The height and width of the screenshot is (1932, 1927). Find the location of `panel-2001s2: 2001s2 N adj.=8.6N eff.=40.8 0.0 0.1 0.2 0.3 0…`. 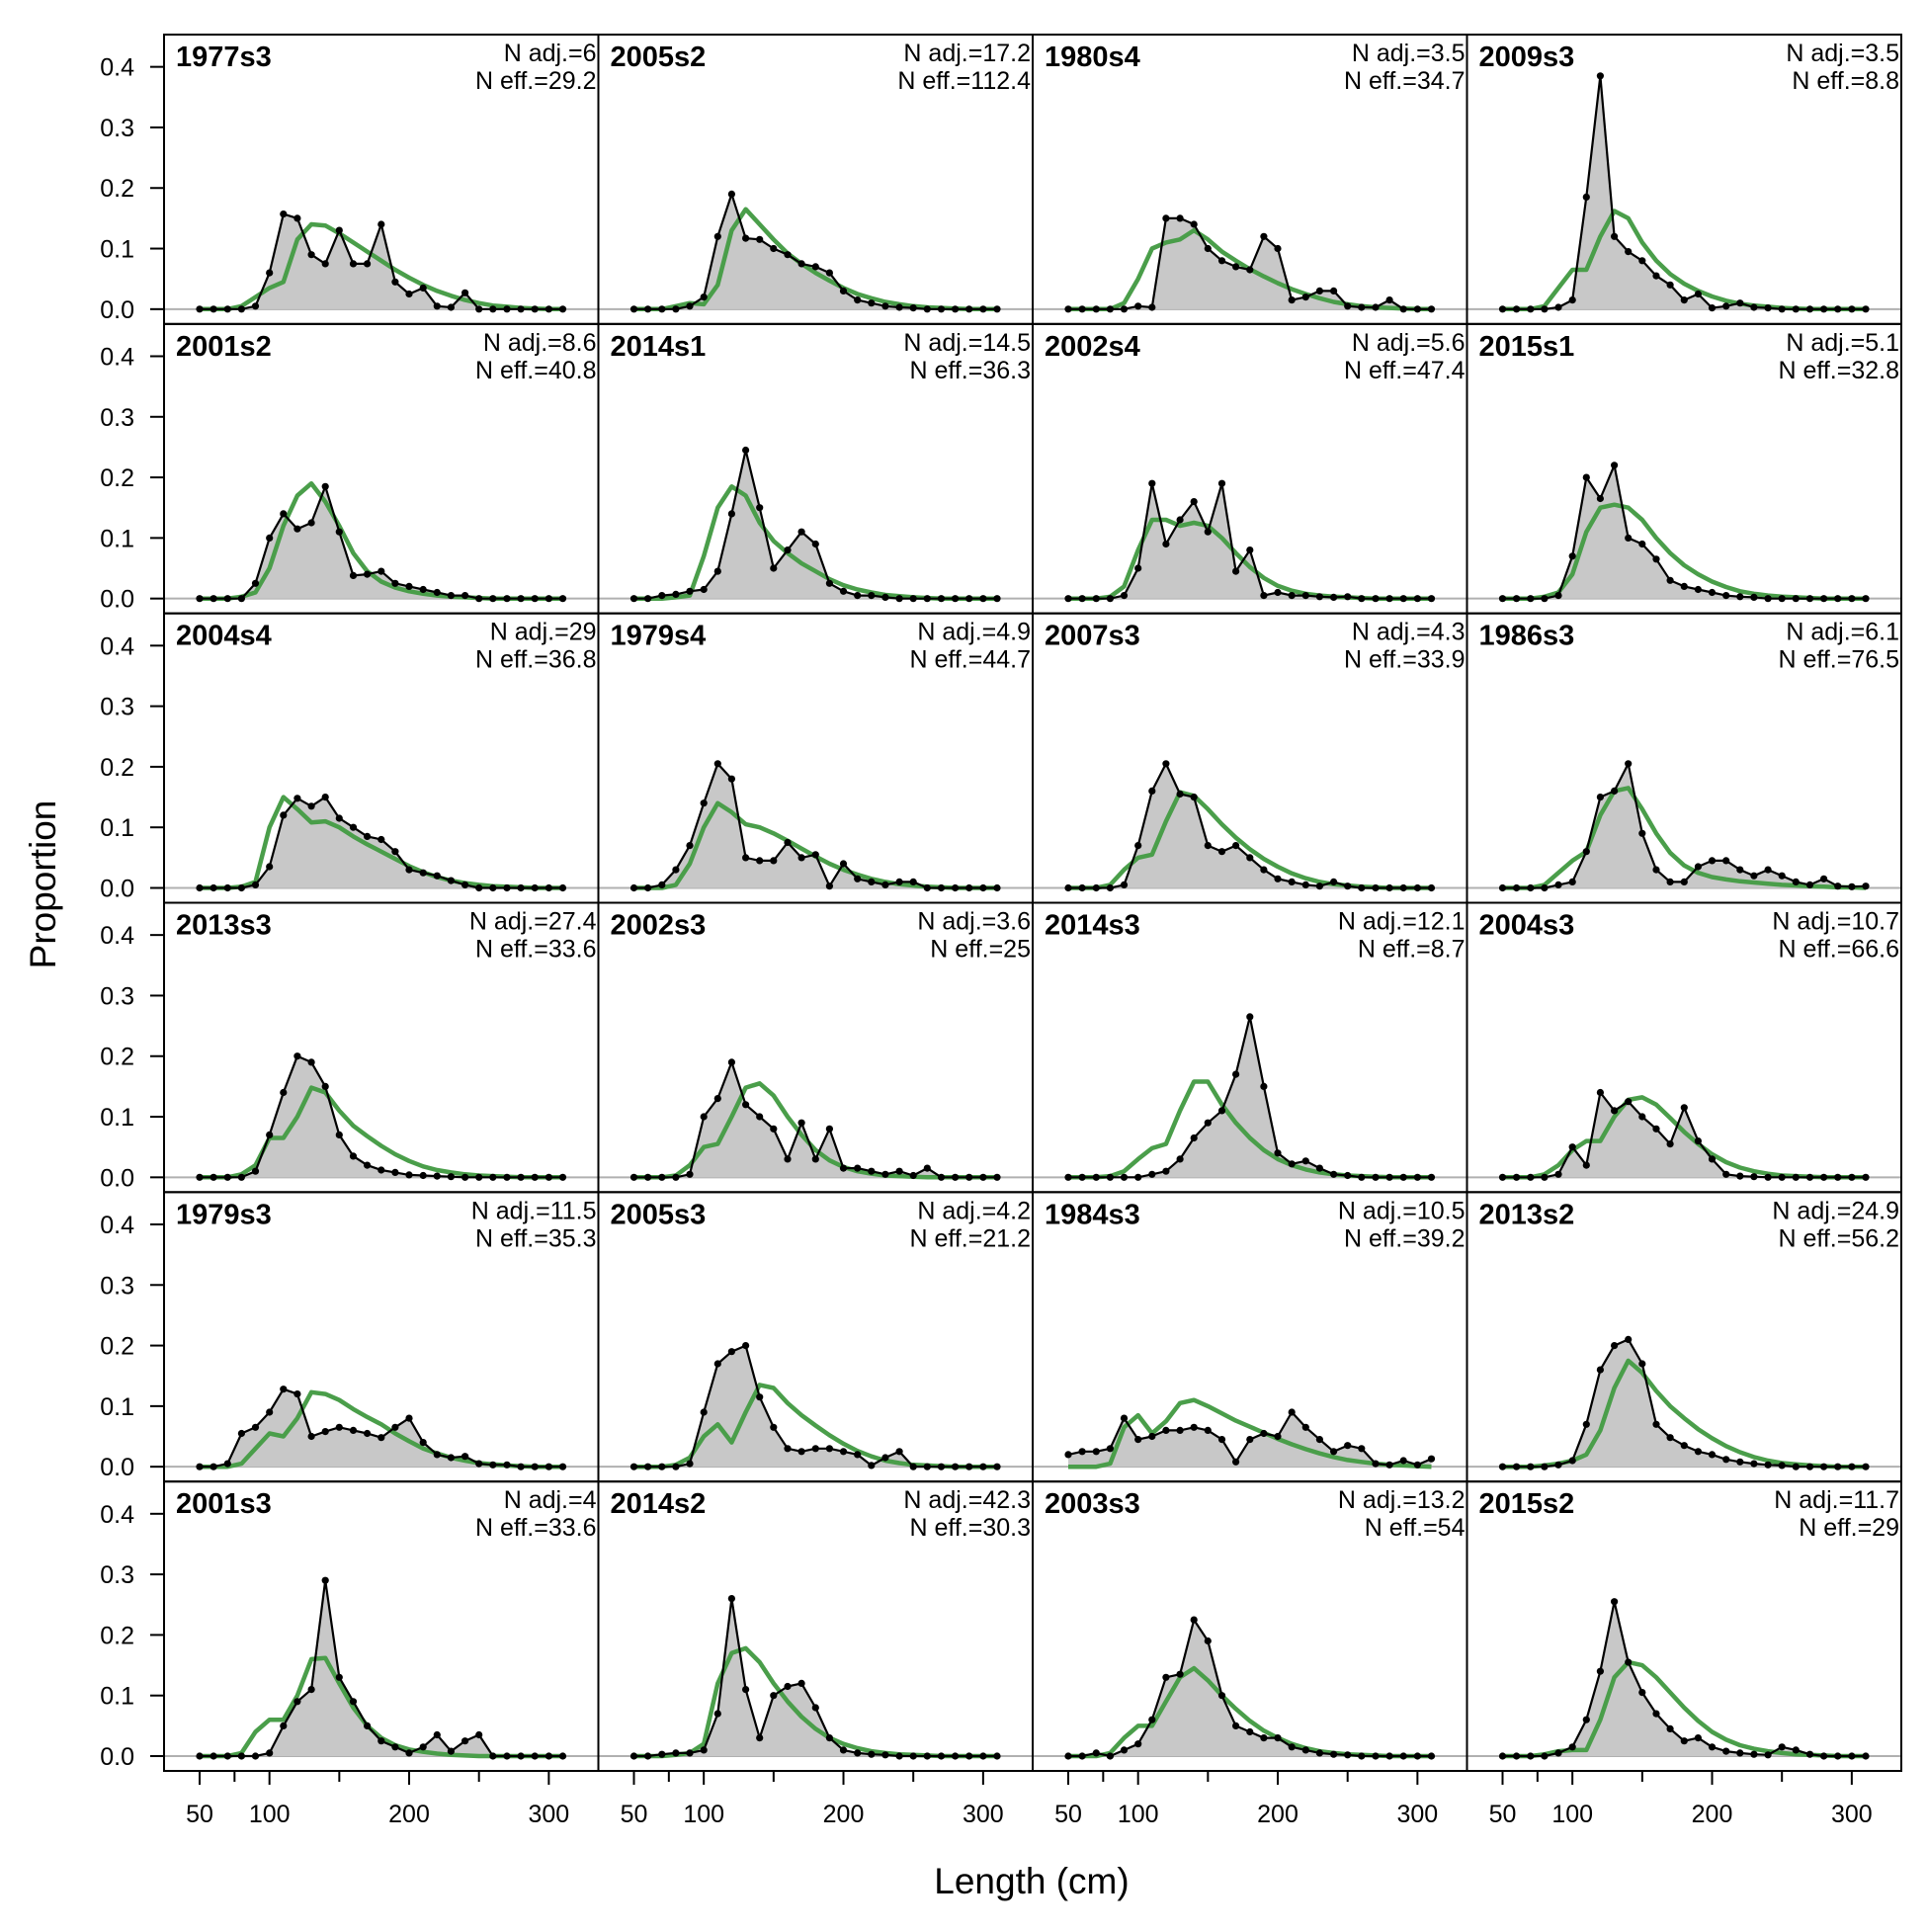

panel-2001s2: 2001s2 N adj.=8.6N eff.=40.8 0.0 0.1 0.2 0.3 0… is located at coordinates (350, 468).